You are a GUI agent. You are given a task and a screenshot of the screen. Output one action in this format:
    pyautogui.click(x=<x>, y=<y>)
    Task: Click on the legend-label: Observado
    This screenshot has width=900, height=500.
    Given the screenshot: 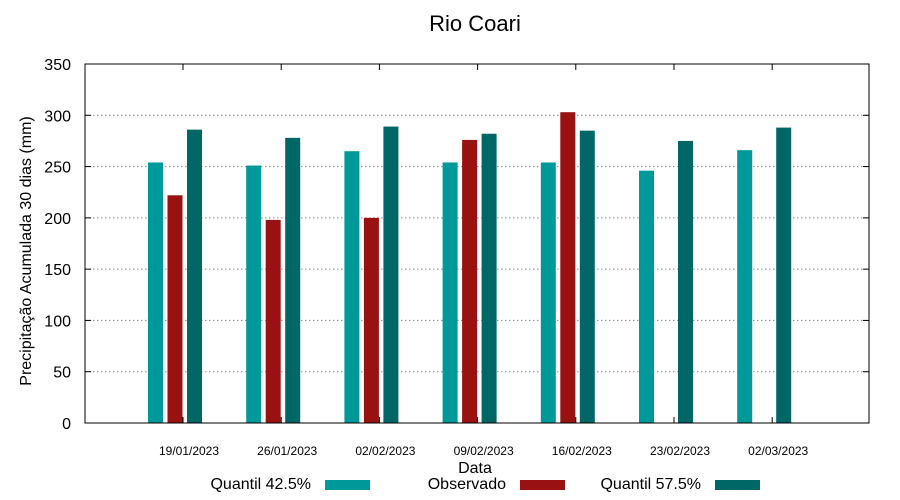 What is the action you would take?
    pyautogui.click(x=467, y=484)
    